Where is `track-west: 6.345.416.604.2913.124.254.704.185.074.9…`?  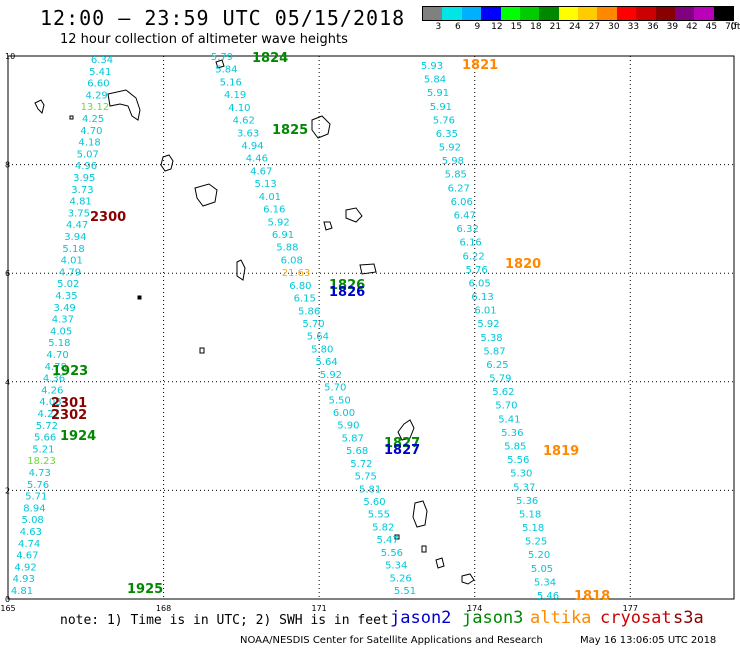
track-west: 6.345.416.604.2913.124.254.704.185.074.9… is located at coordinates (62, 326).